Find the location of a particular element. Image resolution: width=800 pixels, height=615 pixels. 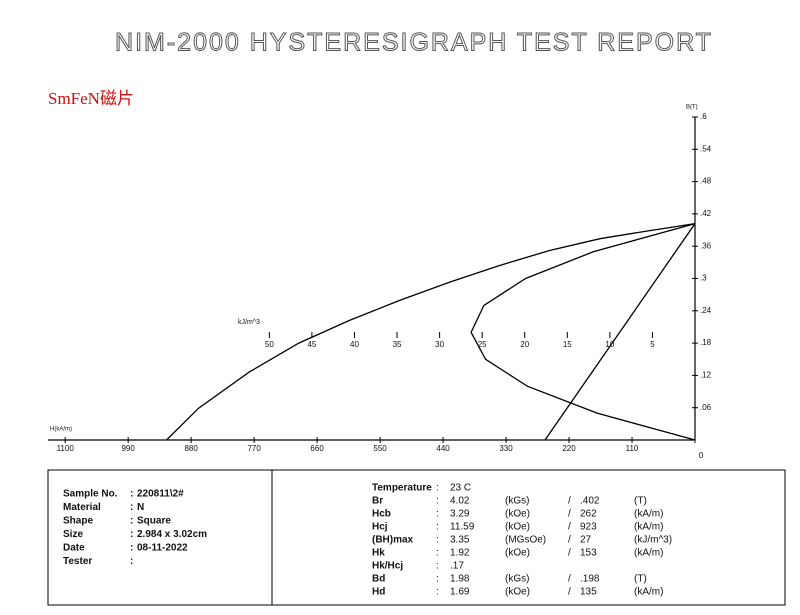

y-tick-label: .6 is located at coordinates (703, 116).